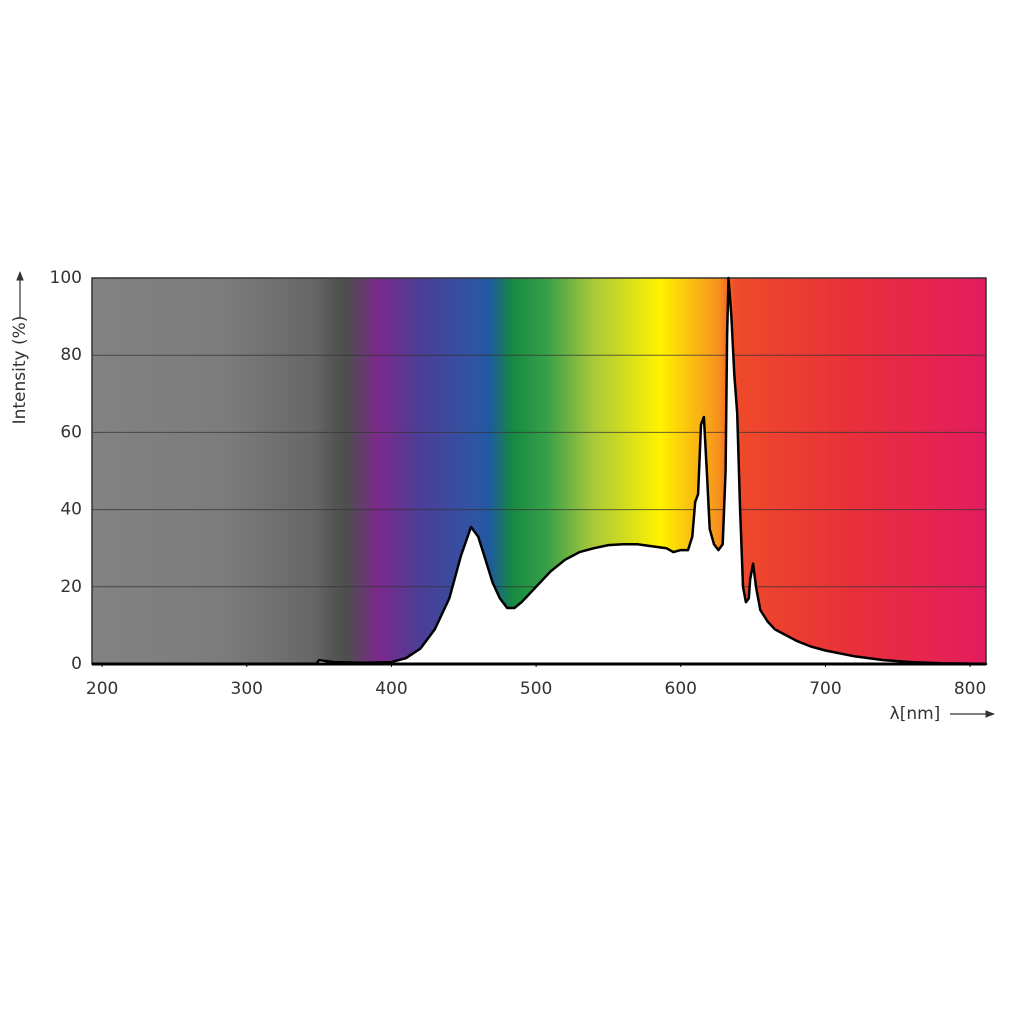  Describe the element at coordinates (66, 278) in the screenshot. I see `y-tick-label: 100` at that location.